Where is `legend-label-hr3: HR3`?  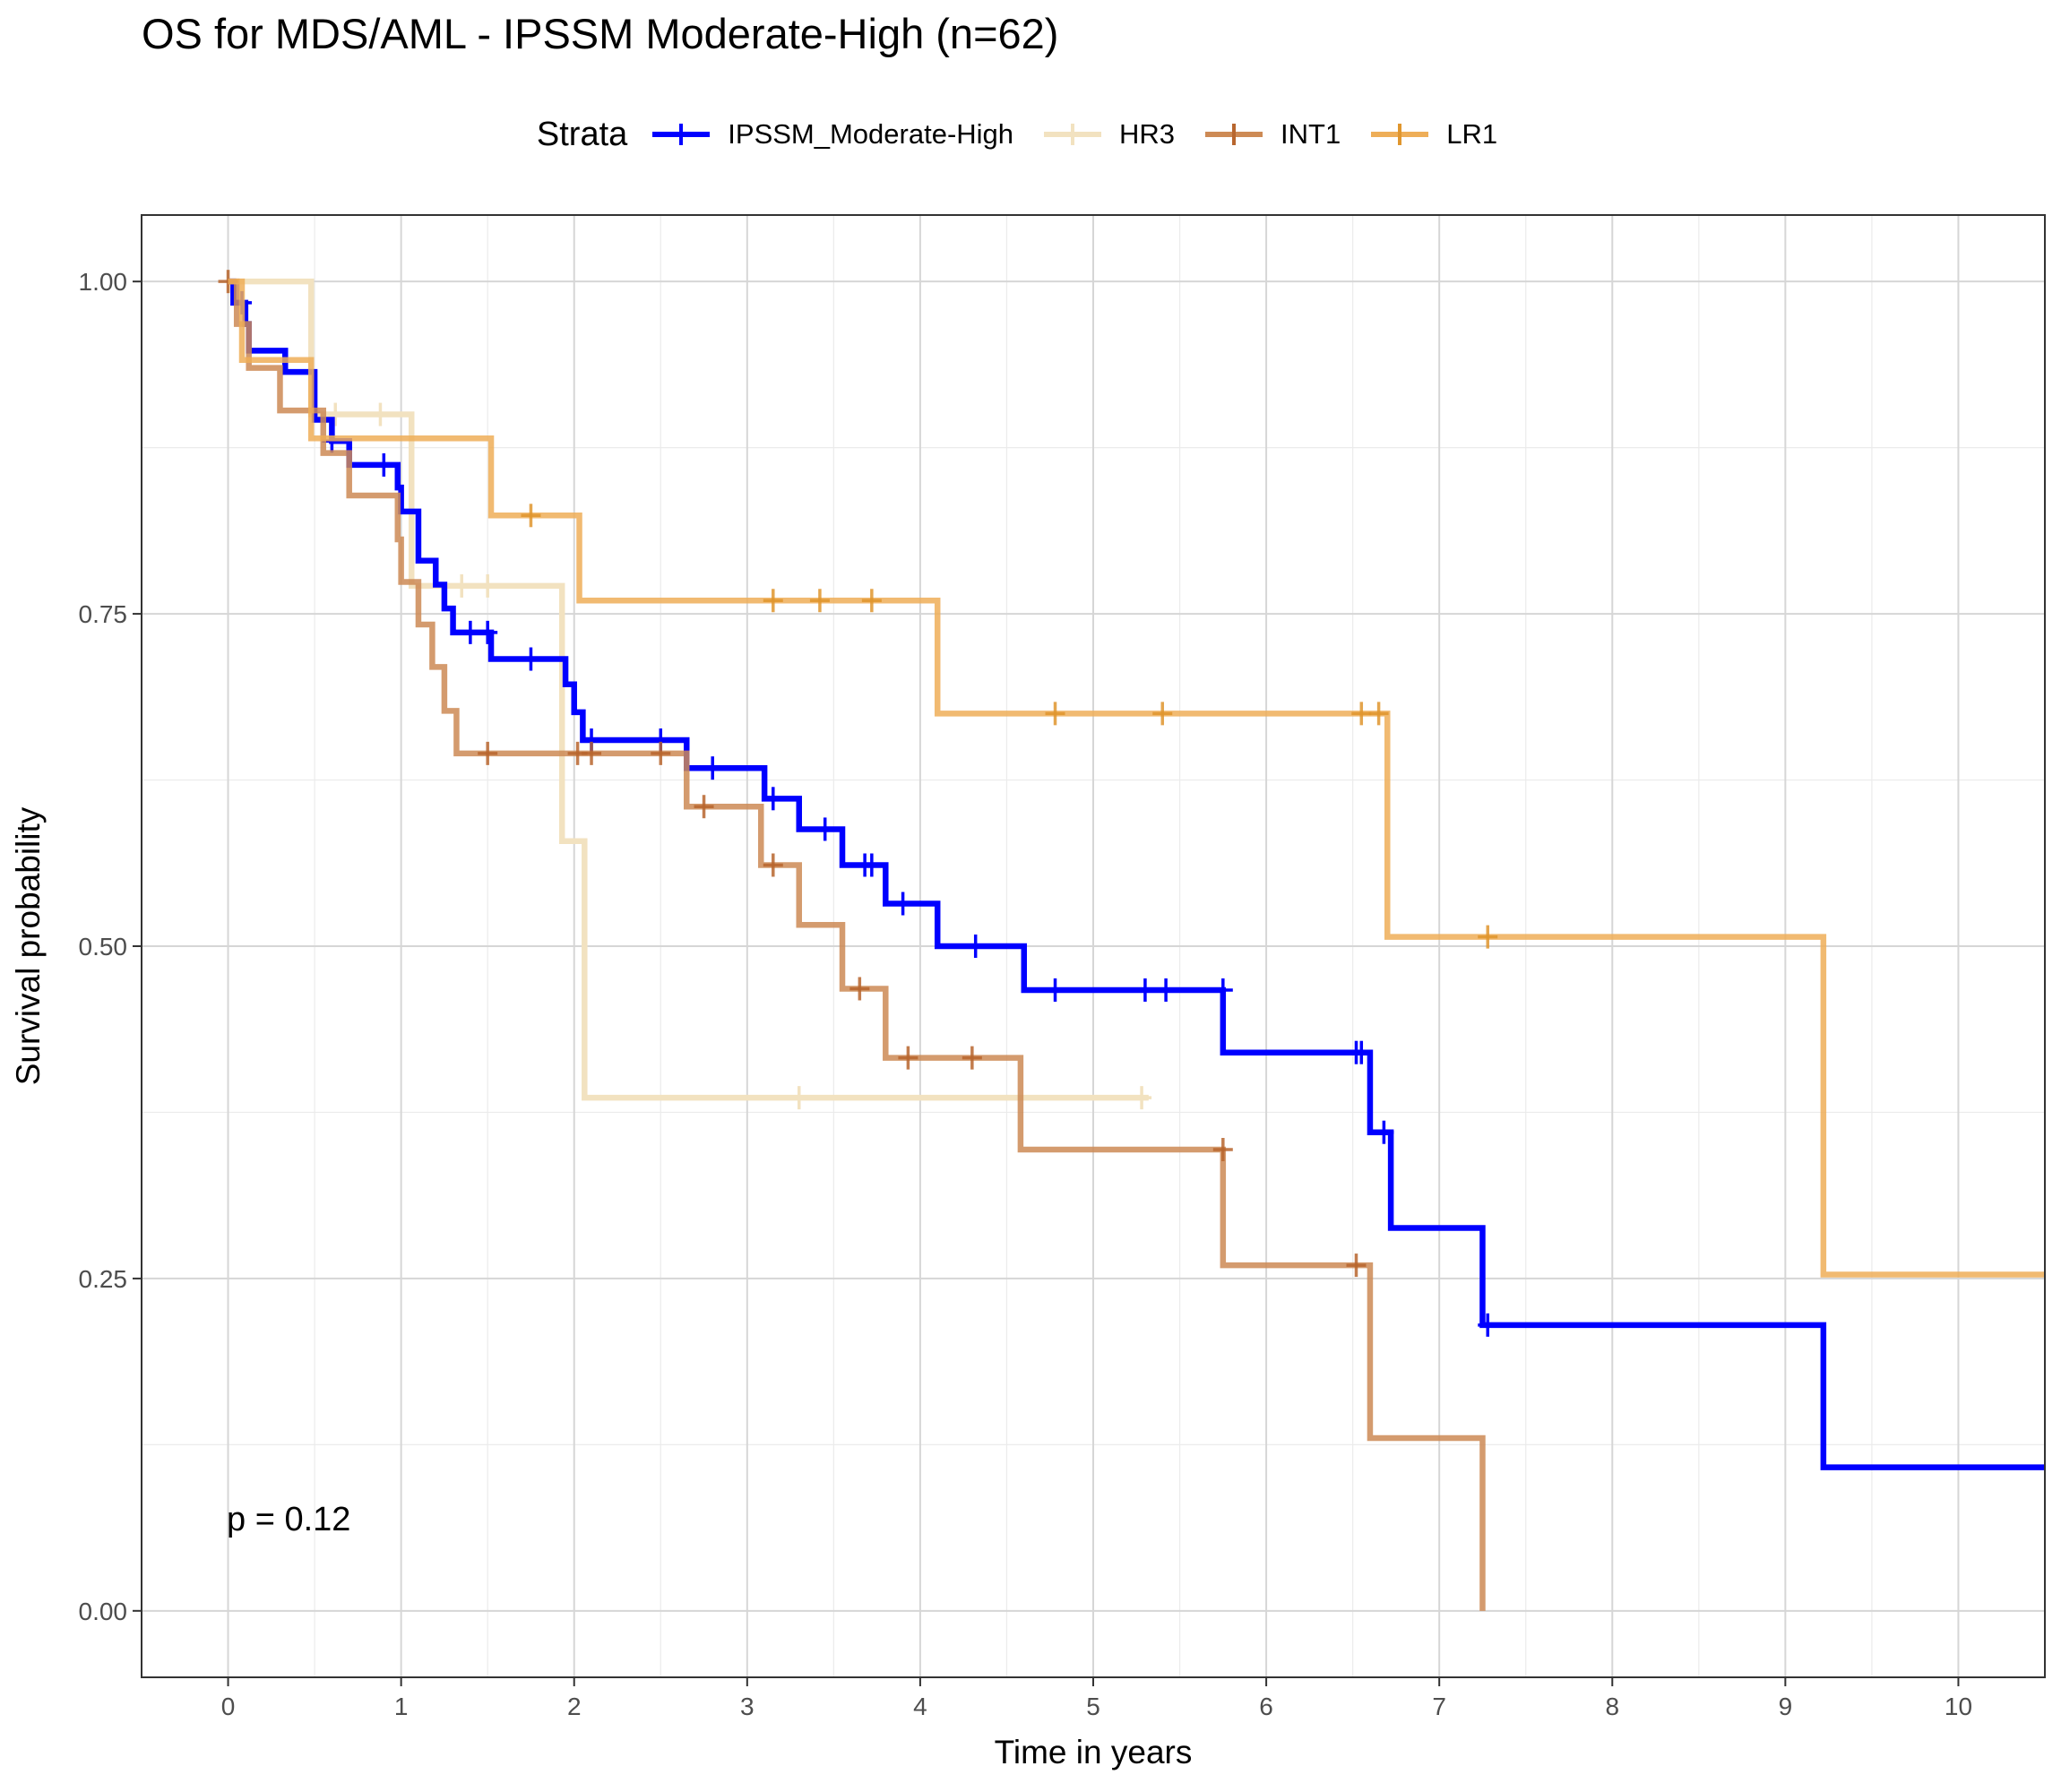 legend-label-hr3: HR3 is located at coordinates (1147, 134).